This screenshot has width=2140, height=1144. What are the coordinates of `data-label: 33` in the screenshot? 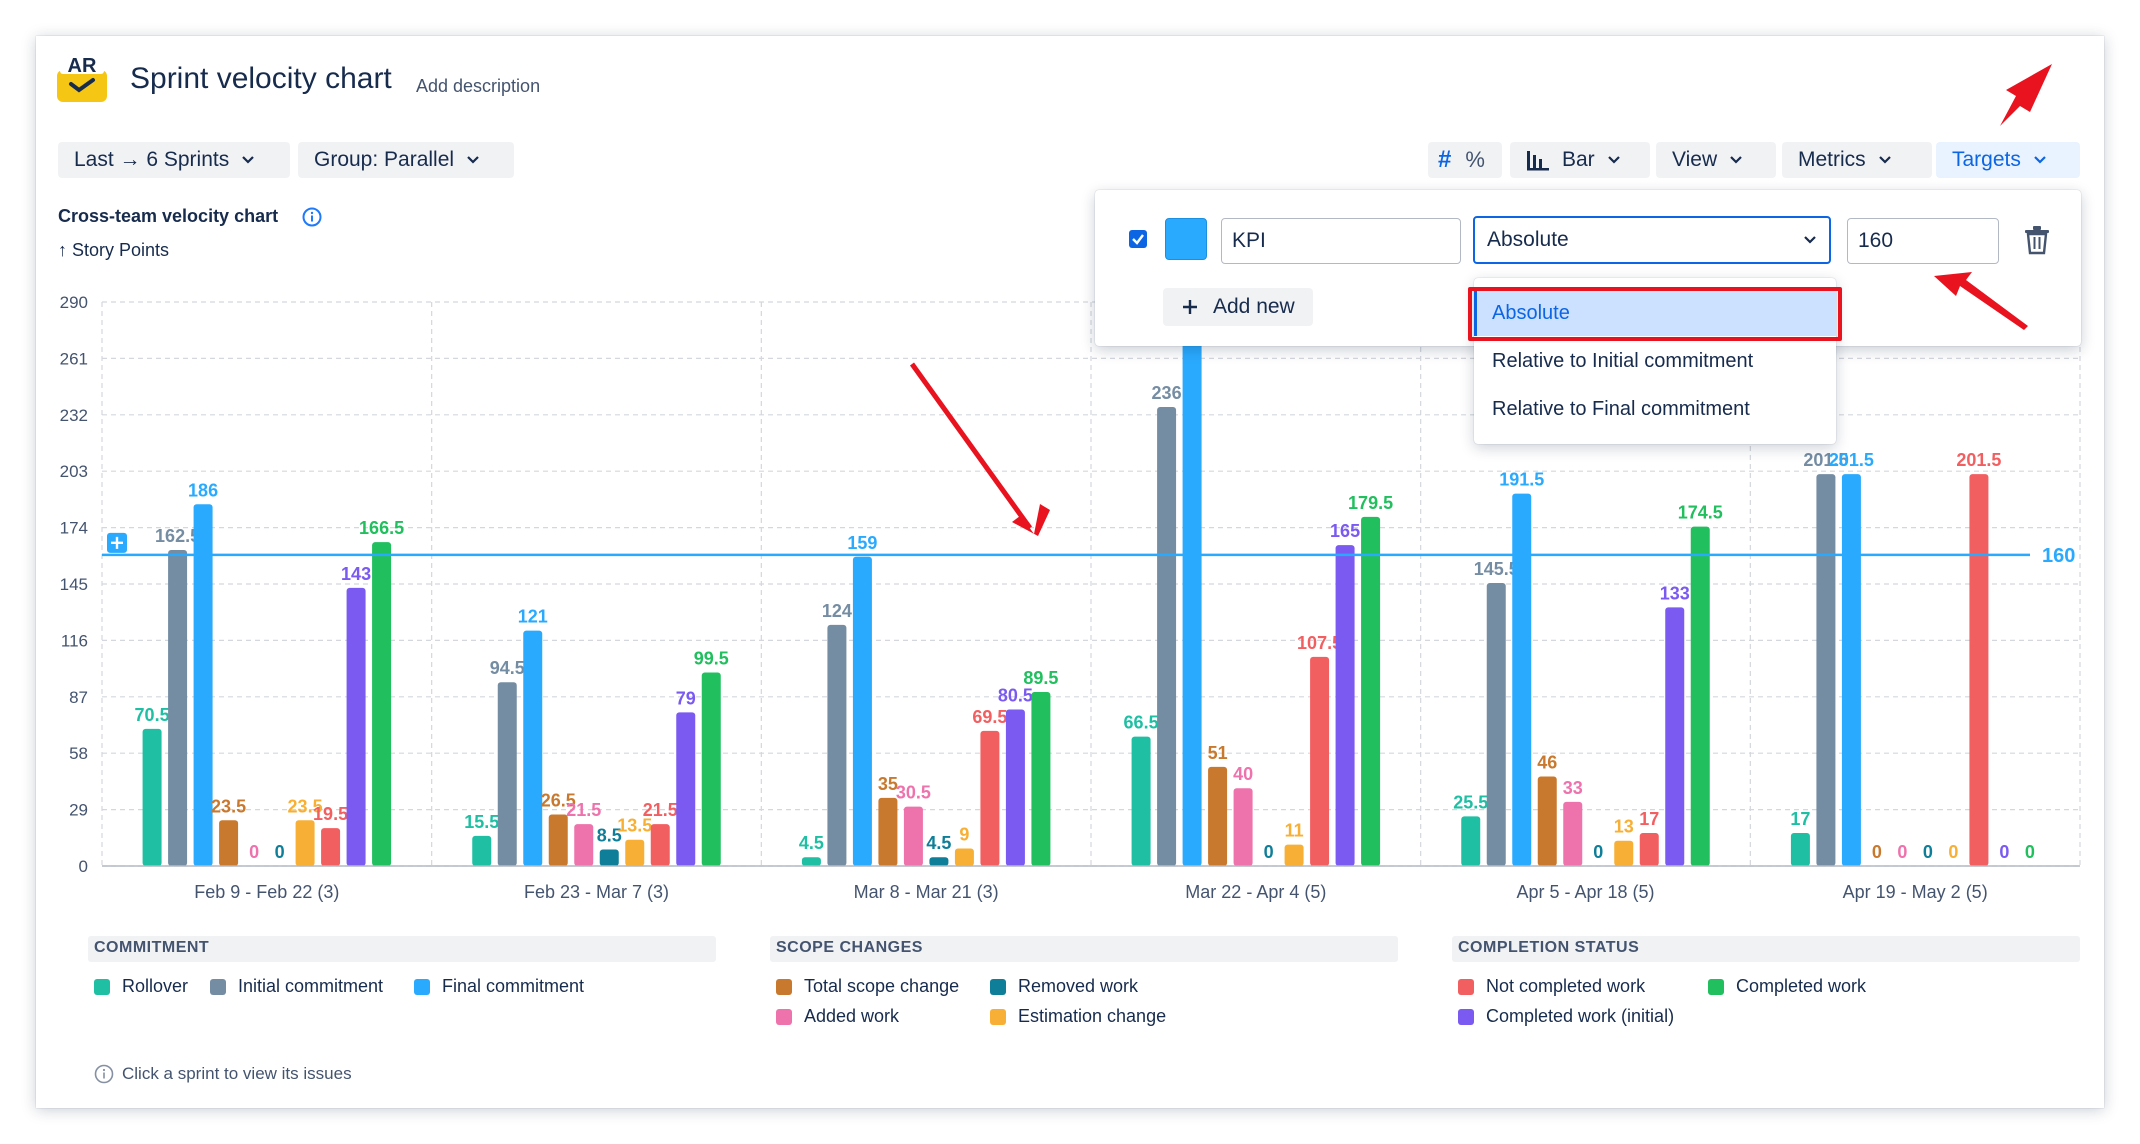 It's located at (1573, 788).